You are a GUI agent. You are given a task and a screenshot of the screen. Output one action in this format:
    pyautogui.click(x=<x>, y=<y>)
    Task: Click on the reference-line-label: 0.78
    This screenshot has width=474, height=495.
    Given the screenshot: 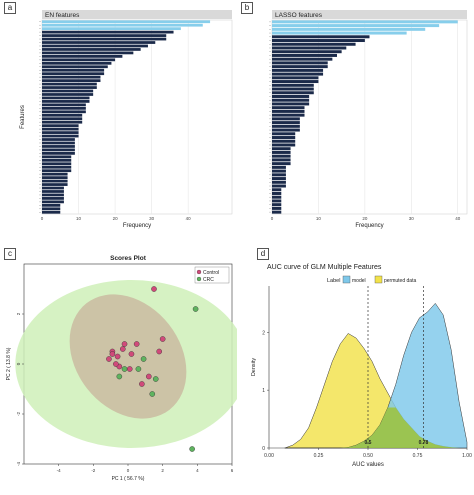 What is the action you would take?
    pyautogui.click(x=424, y=443)
    